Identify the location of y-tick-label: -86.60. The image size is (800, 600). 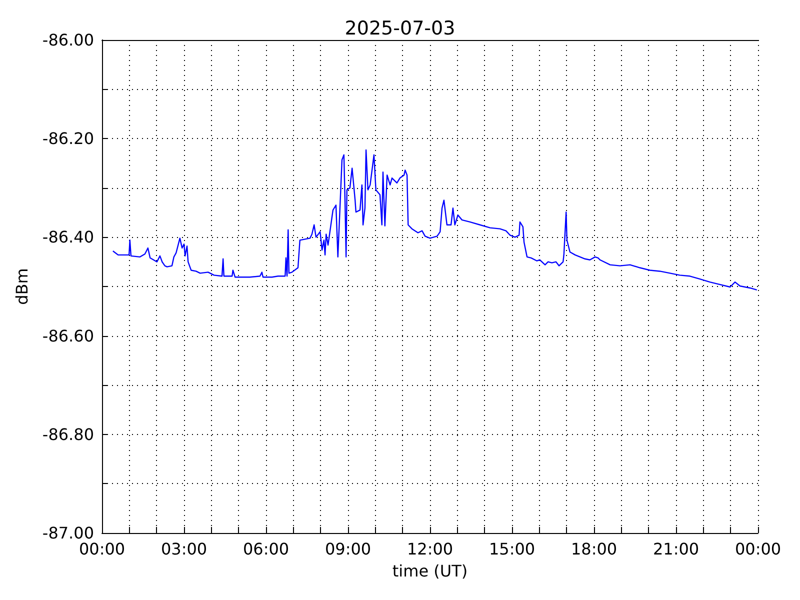
(68, 336).